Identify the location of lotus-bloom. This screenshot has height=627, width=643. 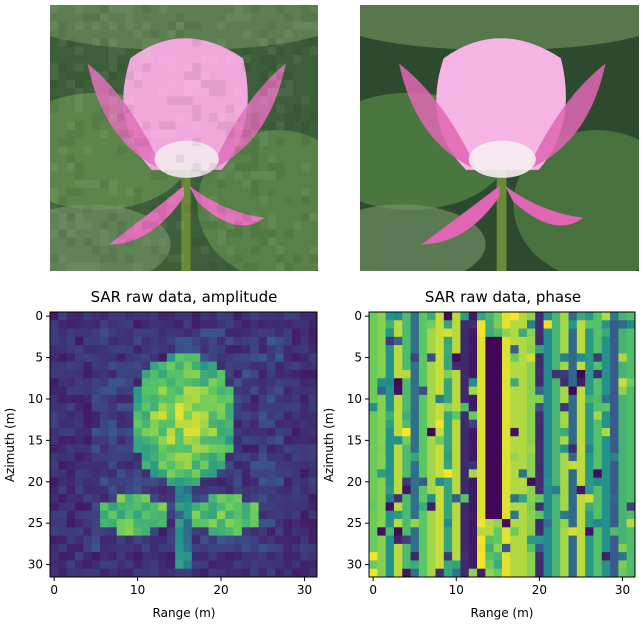
(501, 104).